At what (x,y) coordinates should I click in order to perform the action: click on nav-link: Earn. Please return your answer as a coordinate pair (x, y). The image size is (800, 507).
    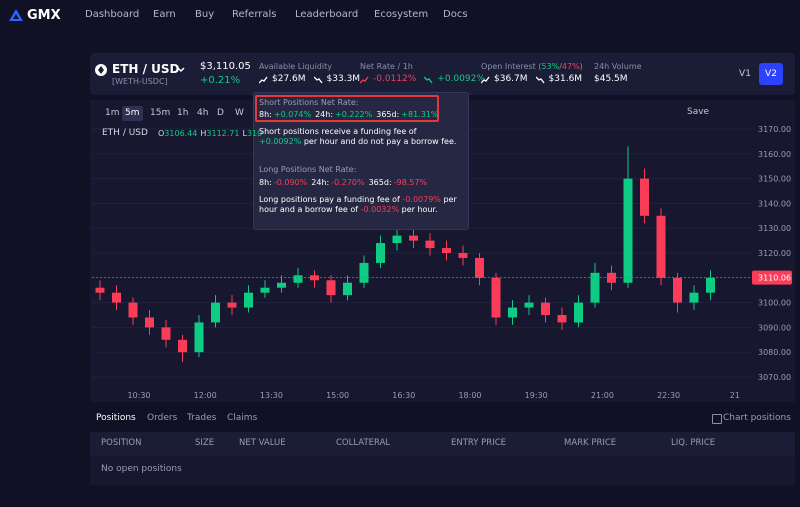
    Looking at the image, I should click on (164, 14).